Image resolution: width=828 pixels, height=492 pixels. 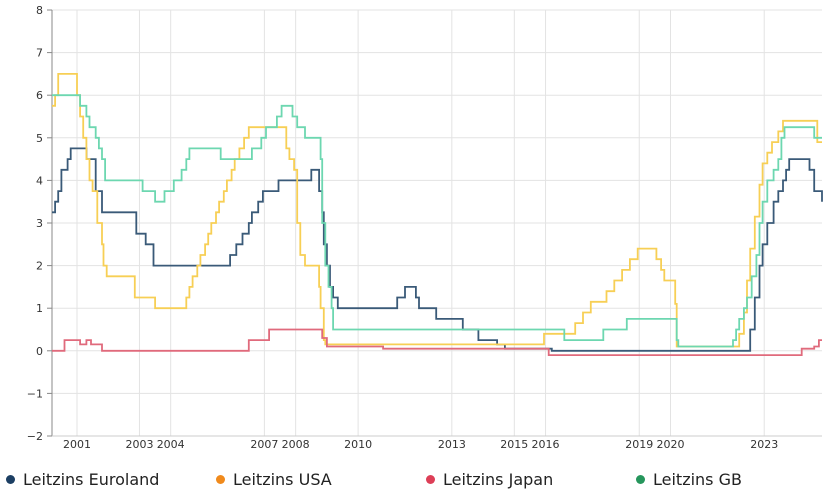 I want to click on x-tick-label: 2016, so click(x=546, y=444).